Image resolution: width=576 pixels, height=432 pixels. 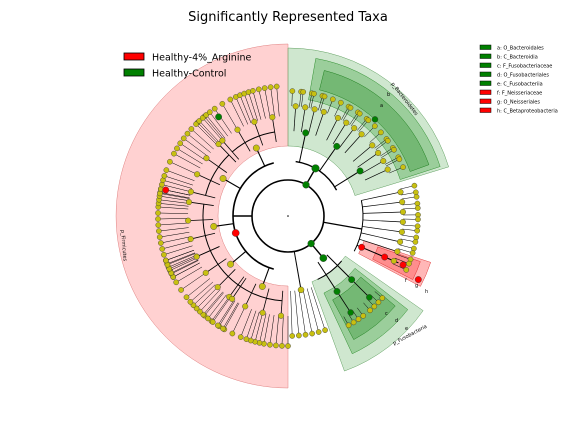 I want to click on firm-fam-node-a31, so click(x=190, y=239).